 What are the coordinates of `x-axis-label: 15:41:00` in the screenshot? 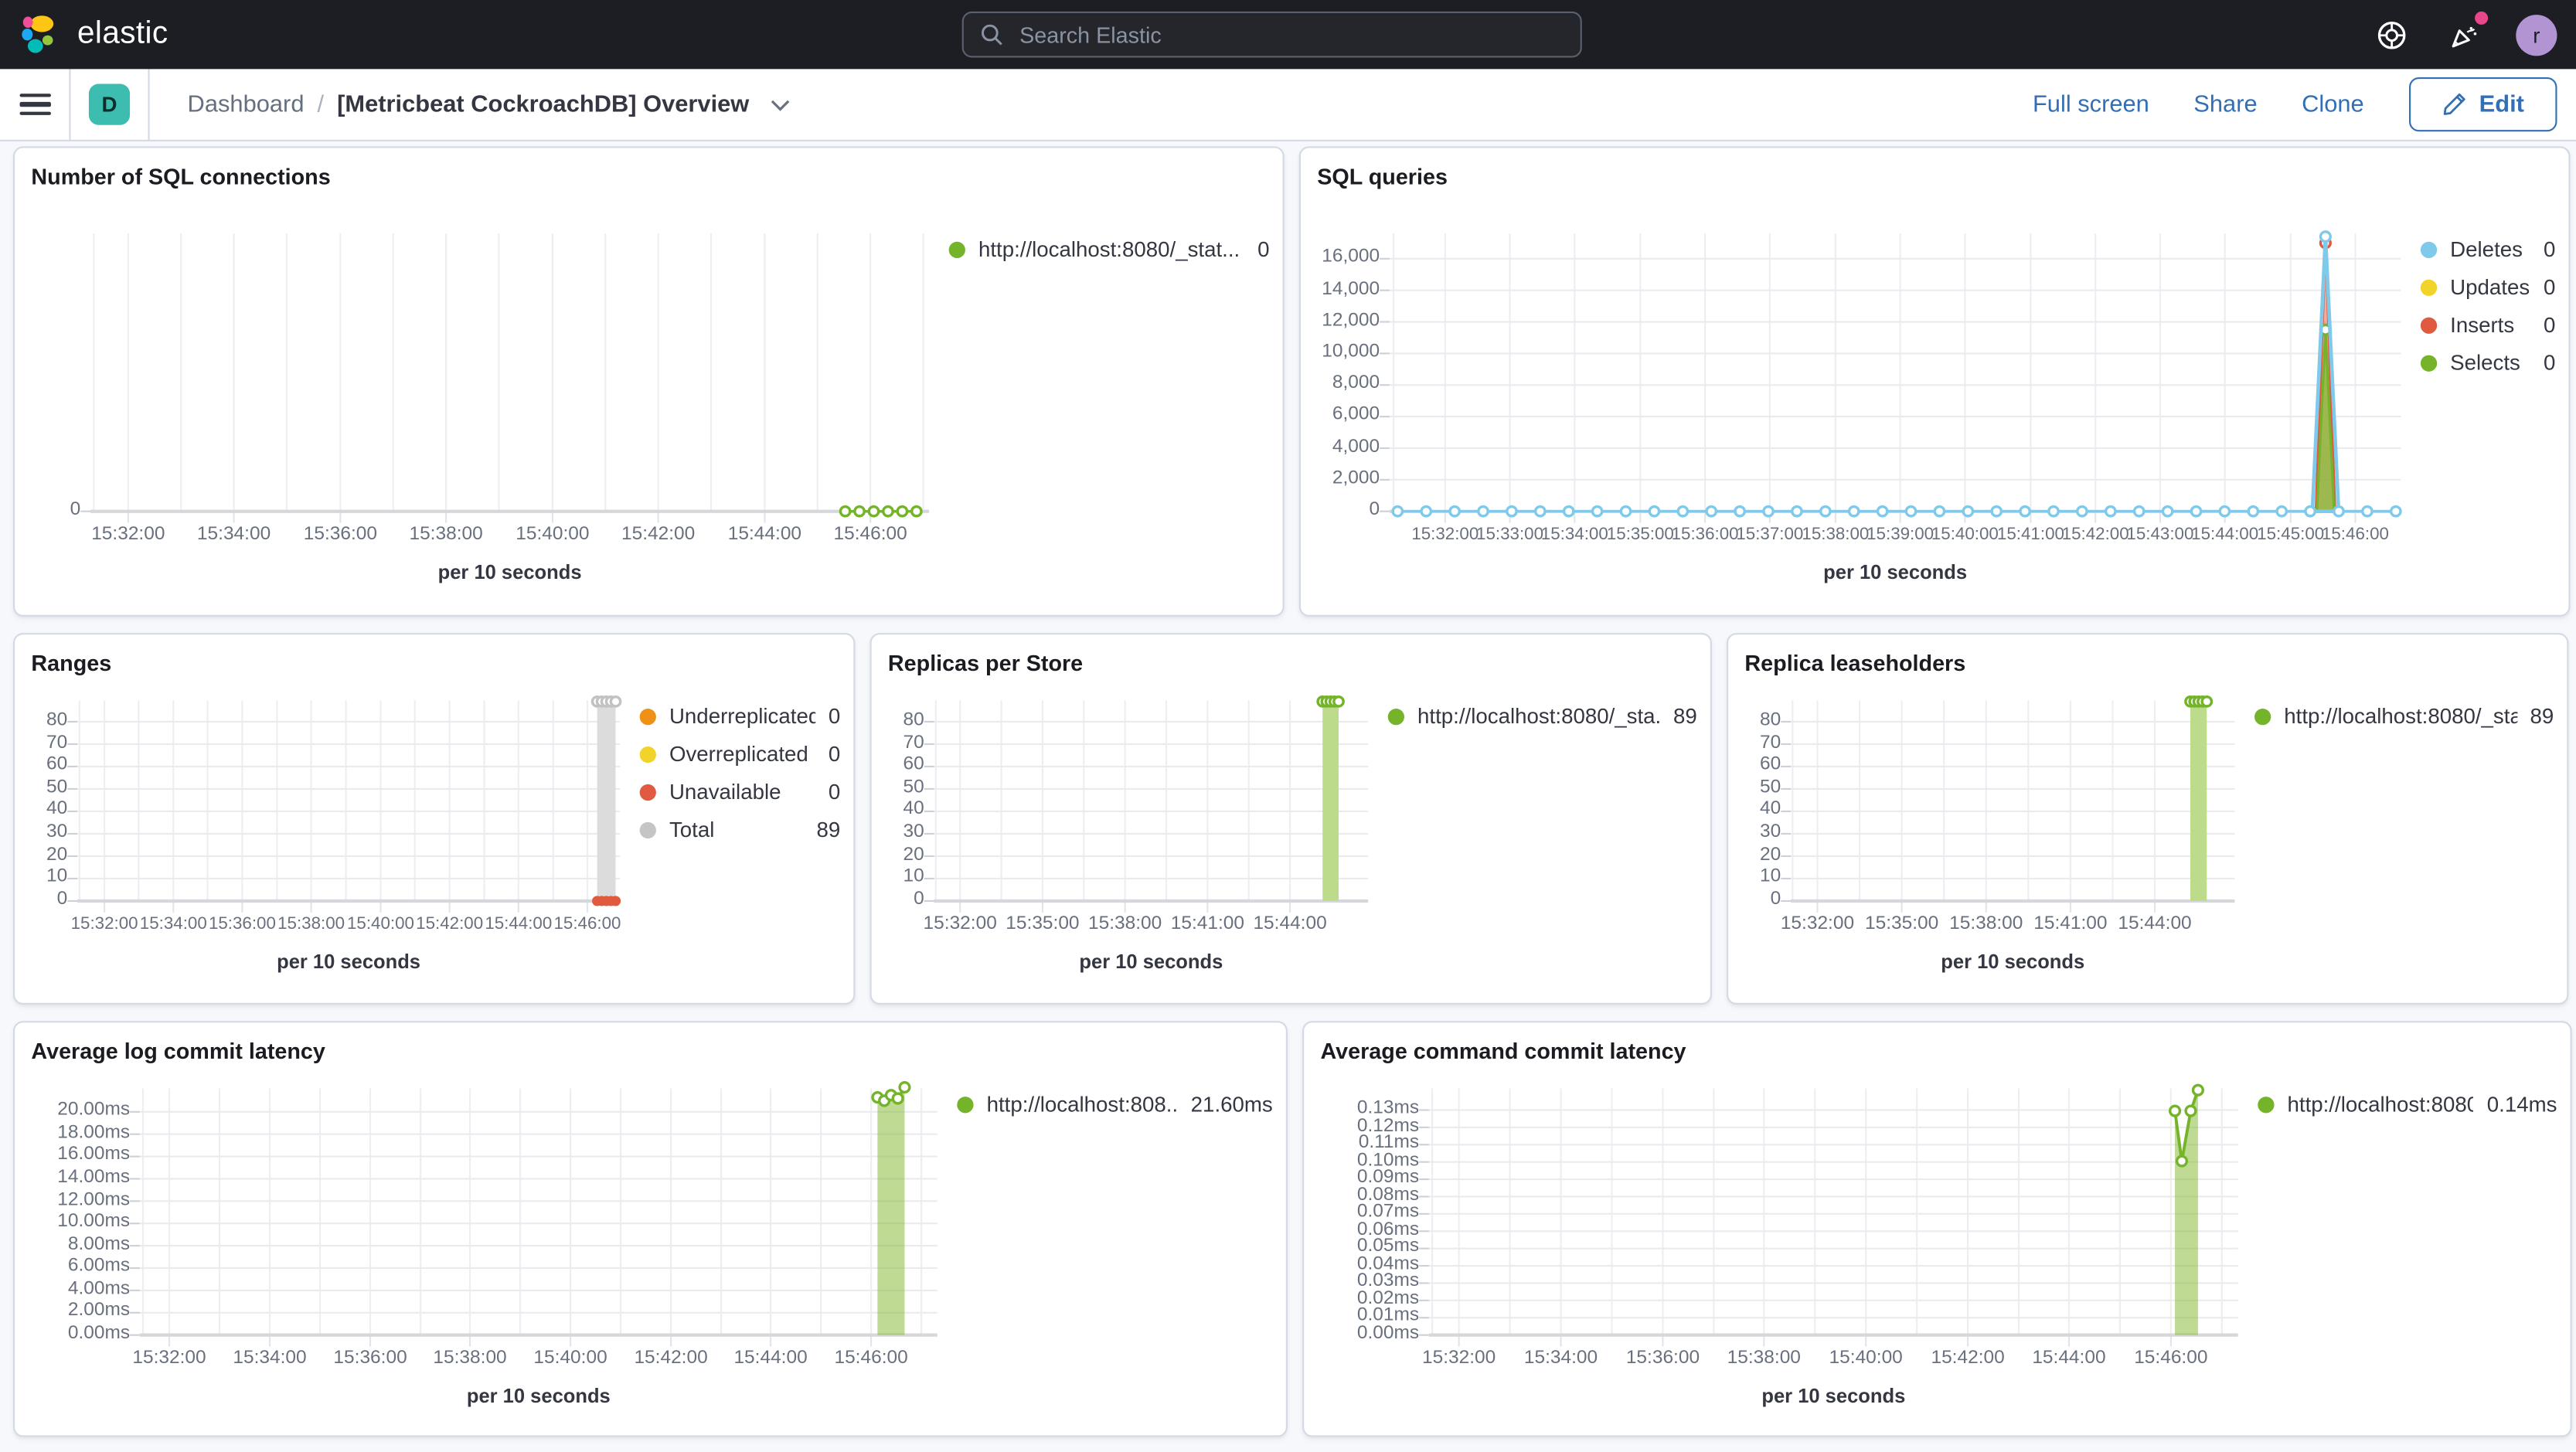 It's located at (1207, 923).